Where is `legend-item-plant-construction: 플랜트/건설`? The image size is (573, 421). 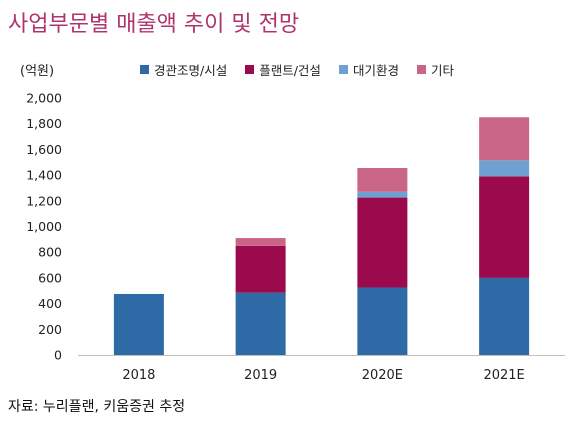 legend-item-plant-construction: 플랜트/건설 is located at coordinates (283, 69).